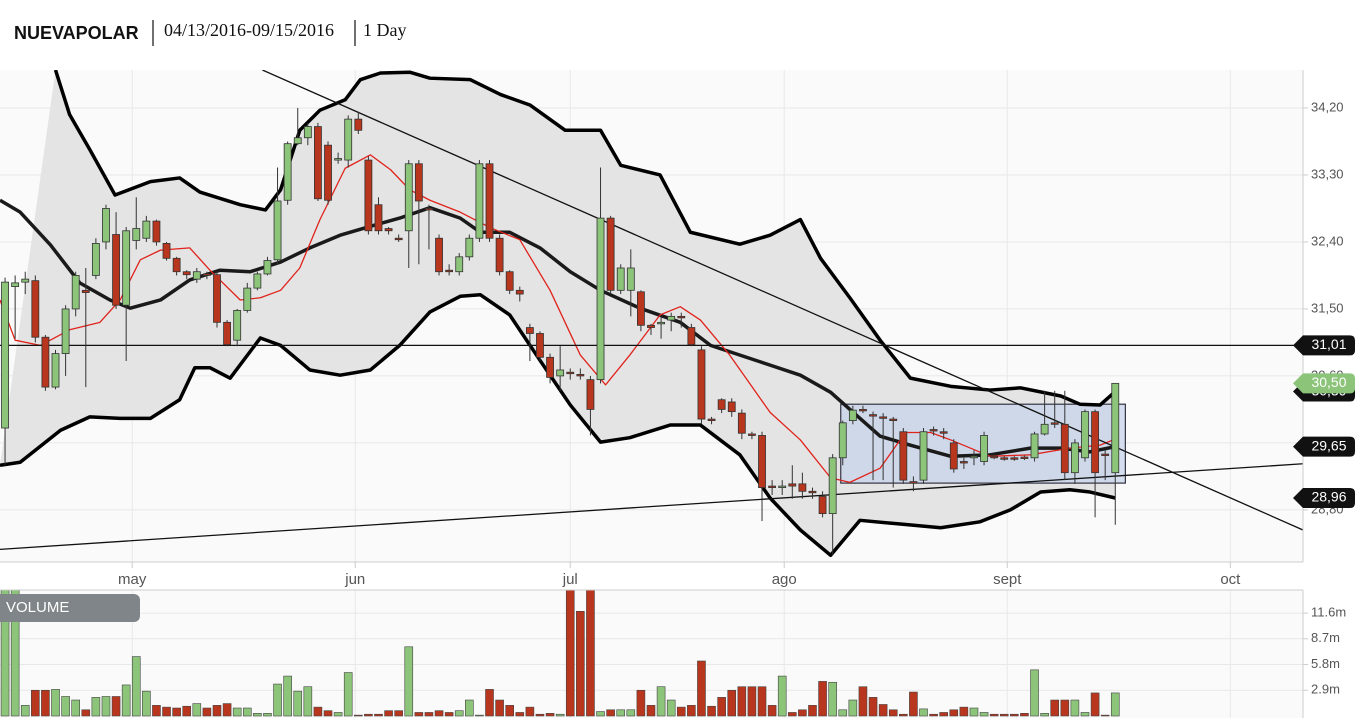  Describe the element at coordinates (1328, 612) in the screenshot. I see `volume-tick-label: 11.6m` at that location.